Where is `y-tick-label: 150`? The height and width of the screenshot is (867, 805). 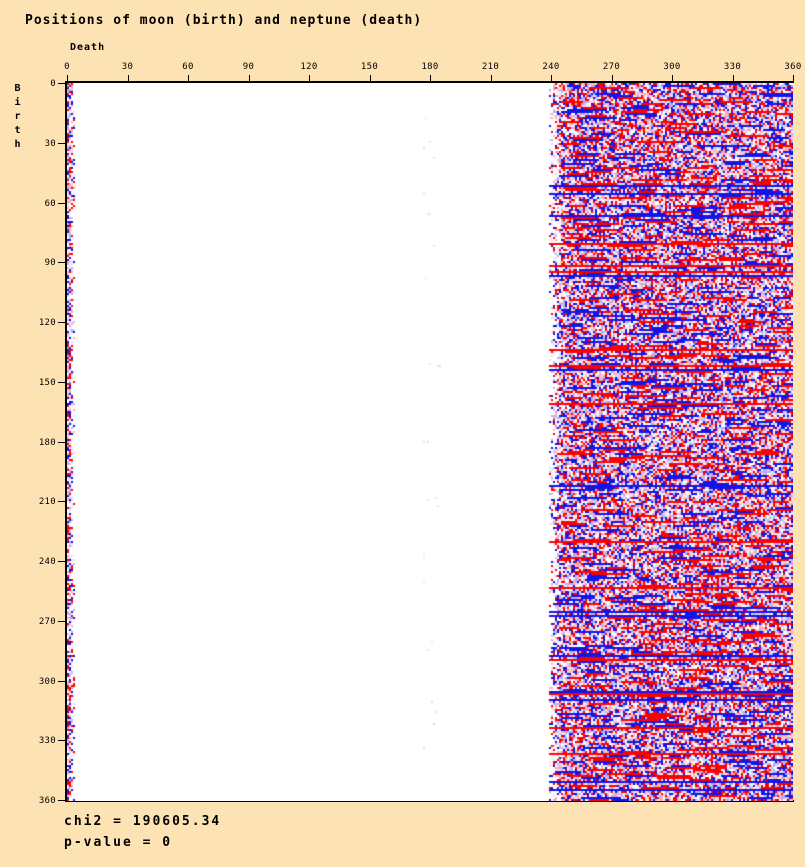 y-tick-label: 150 is located at coordinates (47, 382).